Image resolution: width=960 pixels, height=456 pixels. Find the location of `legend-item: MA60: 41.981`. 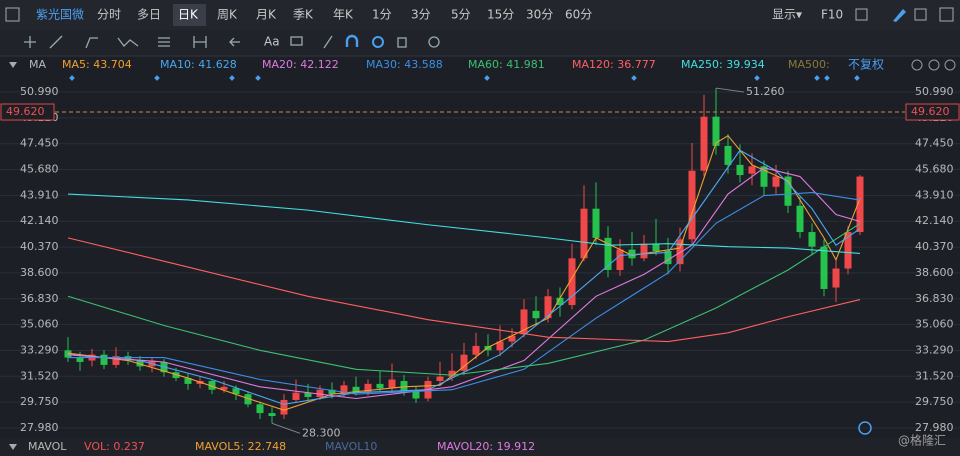

legend-item: MA60: 41.981 is located at coordinates (506, 64).